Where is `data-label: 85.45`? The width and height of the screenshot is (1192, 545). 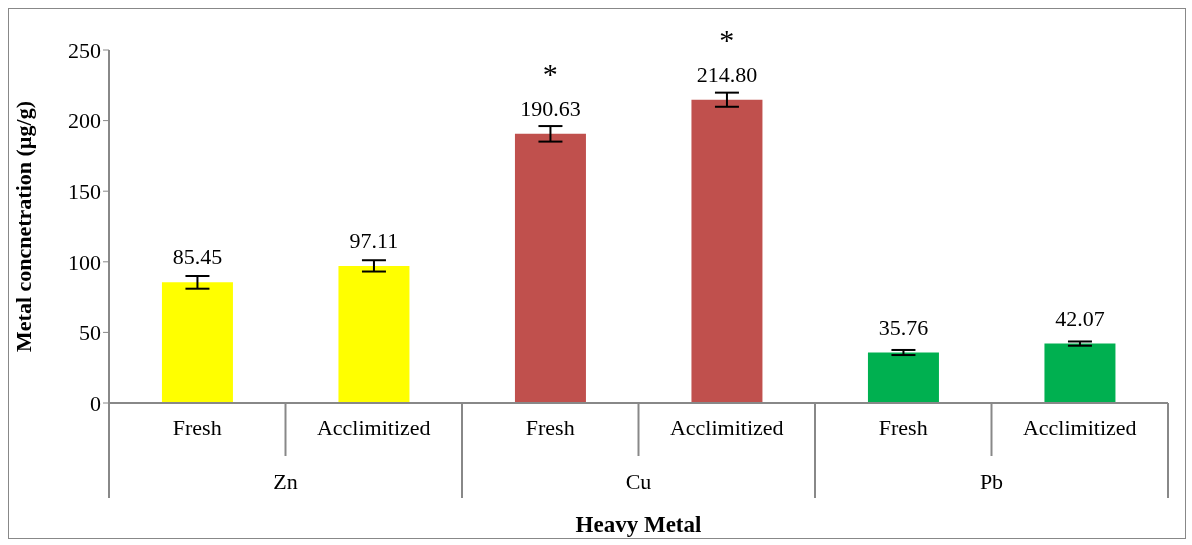
data-label: 85.45 is located at coordinates (197, 257).